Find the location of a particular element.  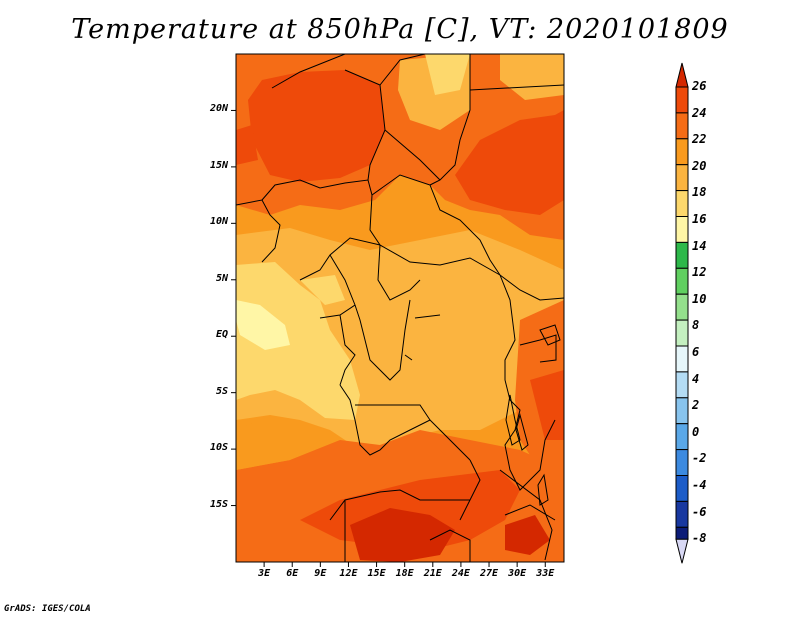

grads-credit: GrADS: IGES/COLA is located at coordinates (47, 609).